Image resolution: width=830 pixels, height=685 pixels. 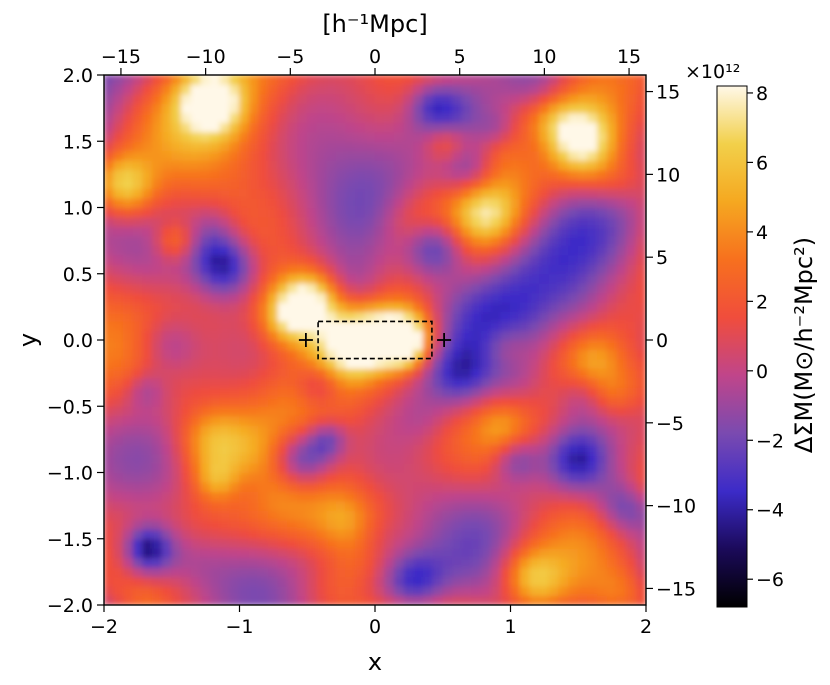 What do you see at coordinates (371, 621) in the screenshot?
I see `x-axis-bottom: −2 −1 0 1 2` at bounding box center [371, 621].